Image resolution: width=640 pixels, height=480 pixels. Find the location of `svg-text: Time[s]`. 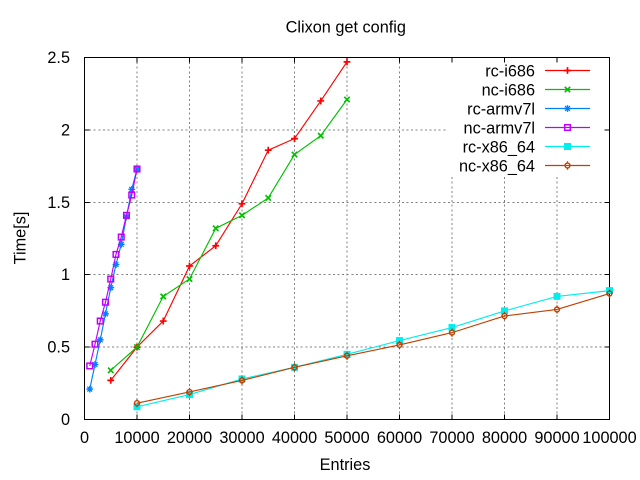

svg-text: Time[s] is located at coordinates (21, 238).